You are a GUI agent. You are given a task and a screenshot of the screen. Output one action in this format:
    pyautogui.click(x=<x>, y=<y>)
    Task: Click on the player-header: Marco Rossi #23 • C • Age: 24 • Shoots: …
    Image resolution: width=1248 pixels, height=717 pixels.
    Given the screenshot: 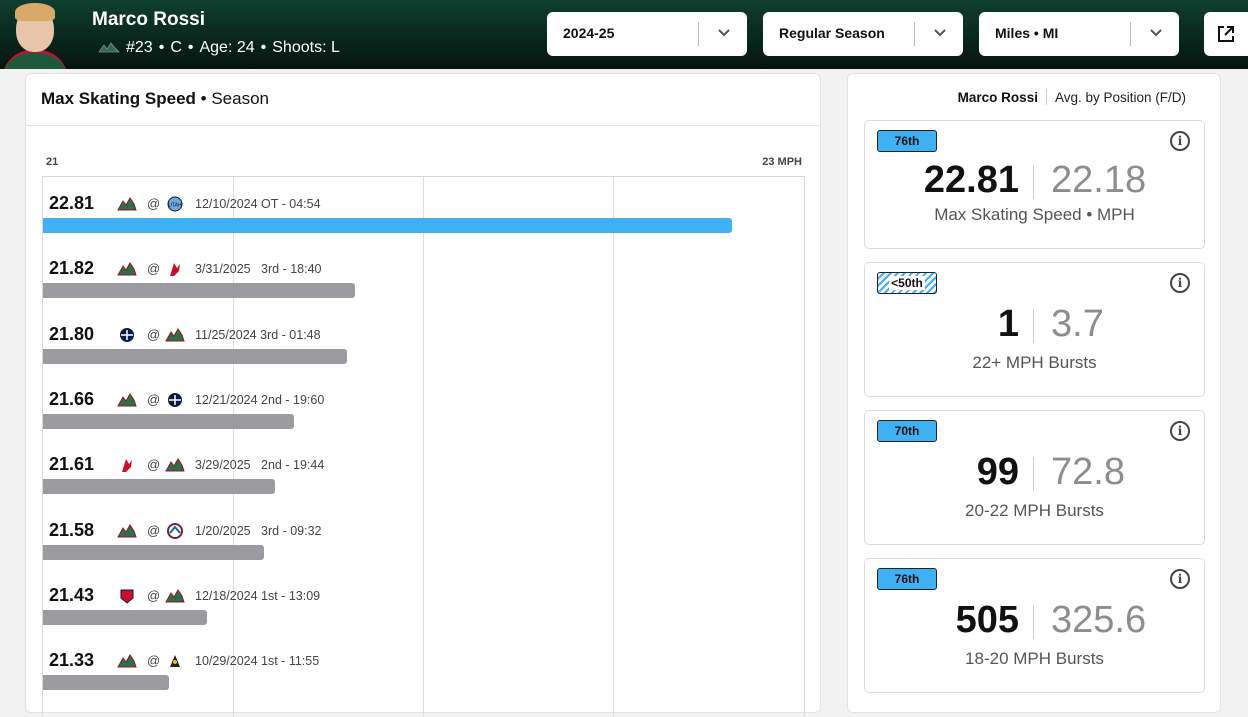 What is the action you would take?
    pyautogui.click(x=624, y=34)
    